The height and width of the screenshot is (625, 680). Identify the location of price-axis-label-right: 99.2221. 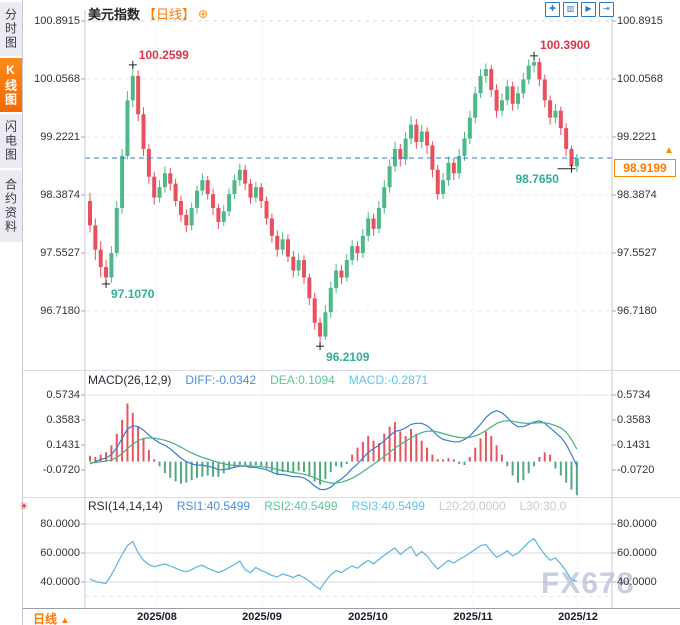
(637, 136).